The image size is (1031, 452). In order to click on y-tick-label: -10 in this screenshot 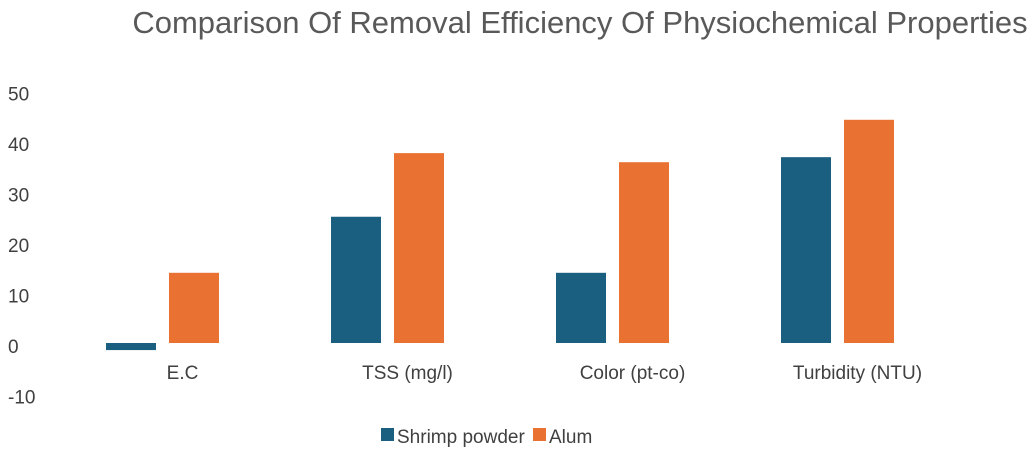, I will do `click(21, 398)`.